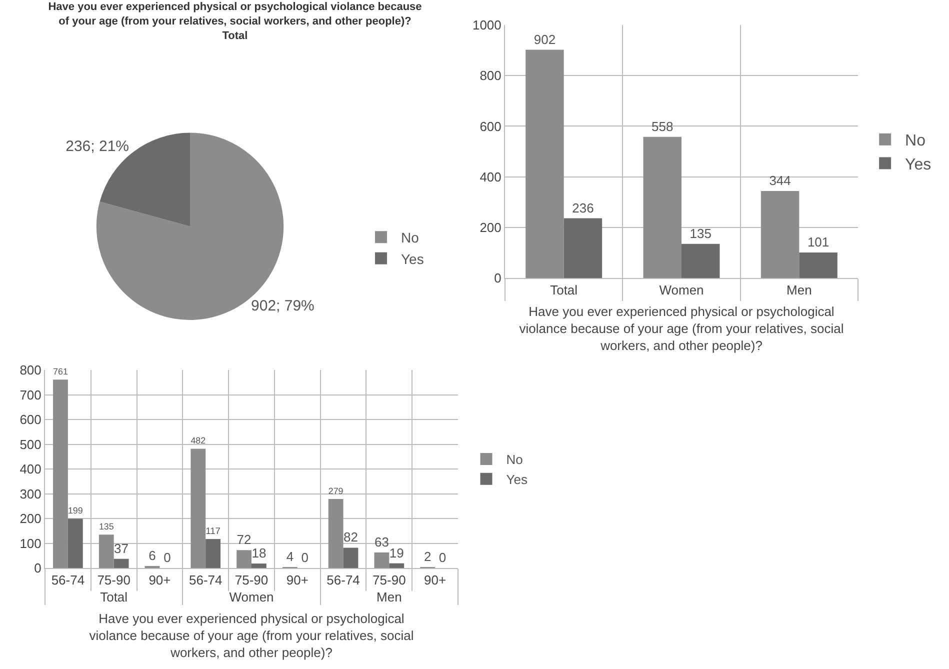 The height and width of the screenshot is (669, 949). Describe the element at coordinates (31, 543) in the screenshot. I see `y-tick-label: 100` at that location.